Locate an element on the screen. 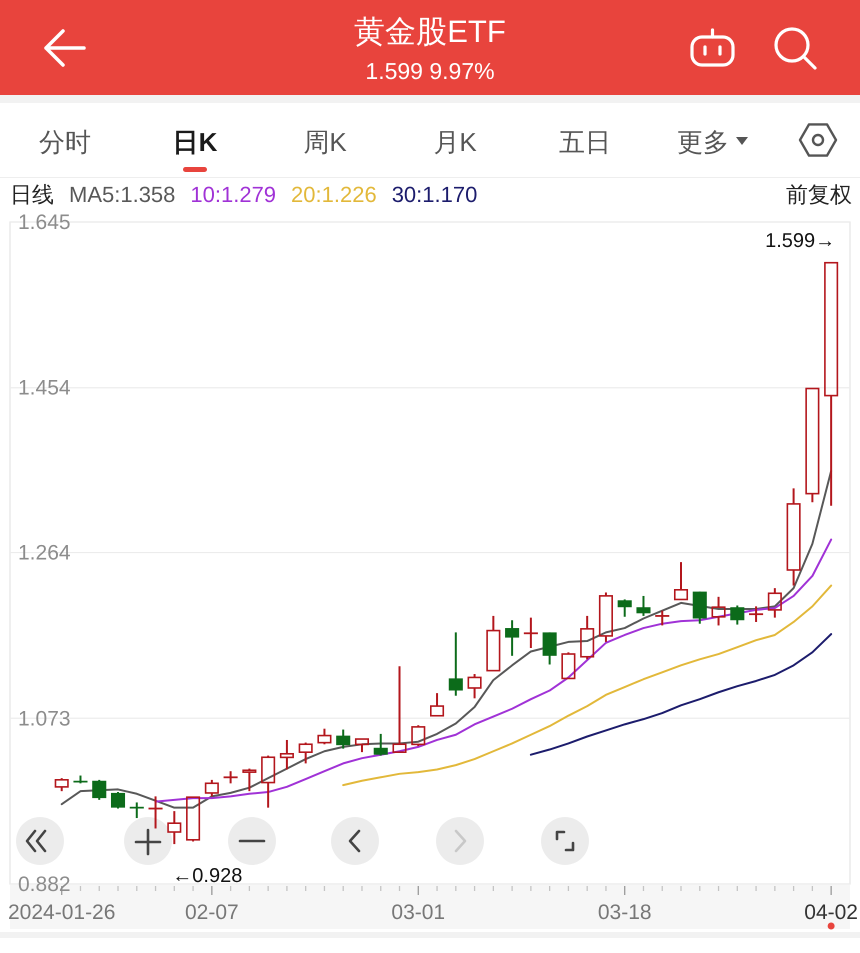  ytick-label: 0.882 is located at coordinates (44, 884).